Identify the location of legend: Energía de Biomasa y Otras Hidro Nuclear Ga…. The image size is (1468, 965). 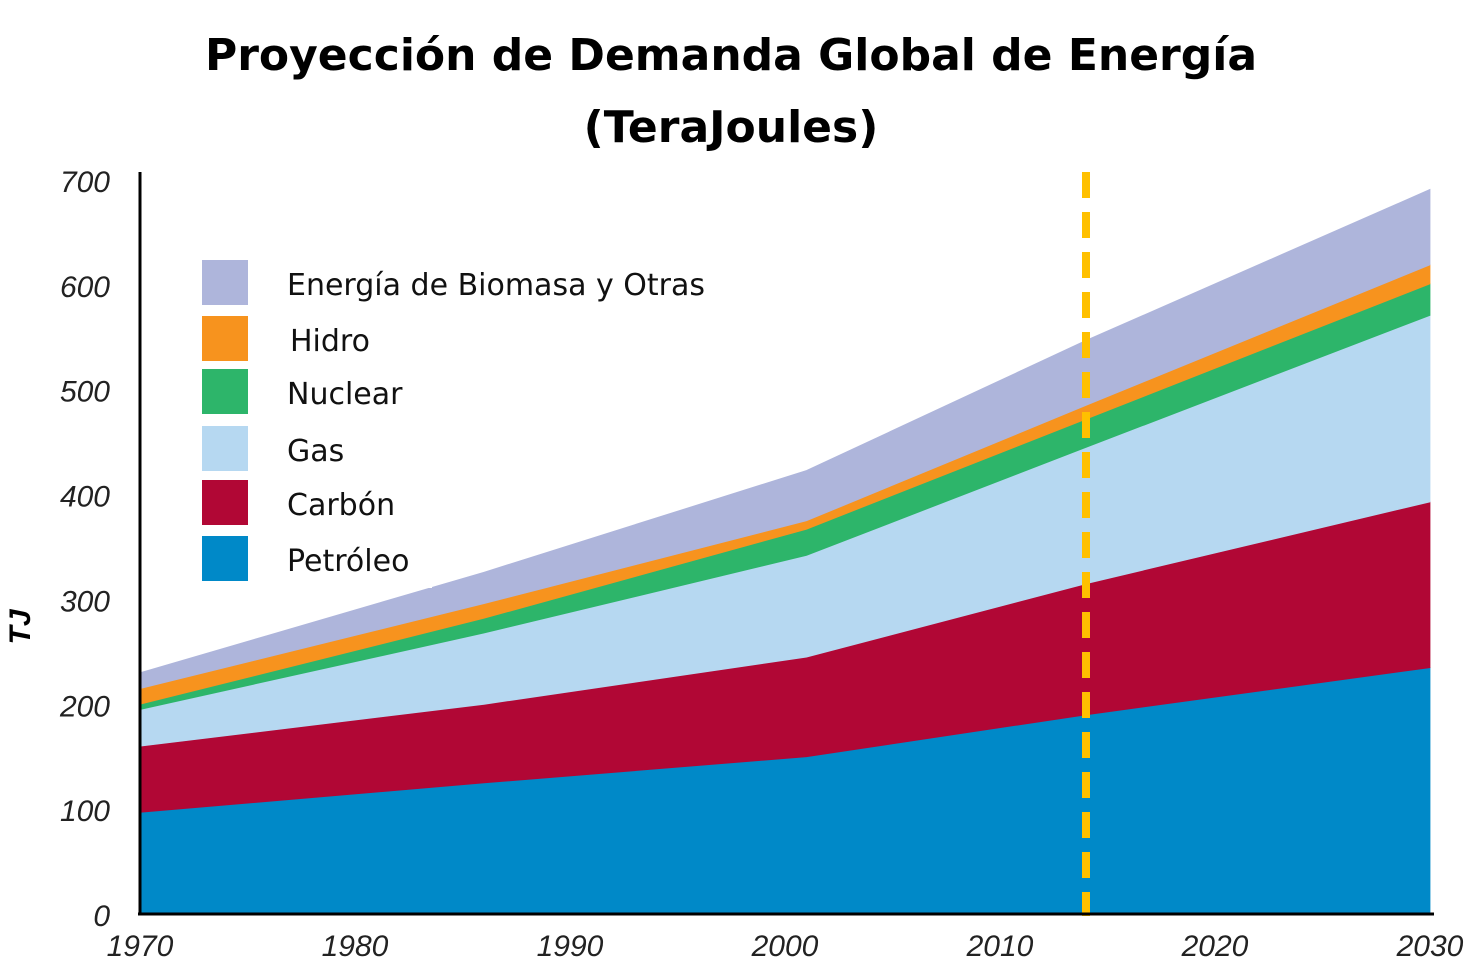
(455, 416).